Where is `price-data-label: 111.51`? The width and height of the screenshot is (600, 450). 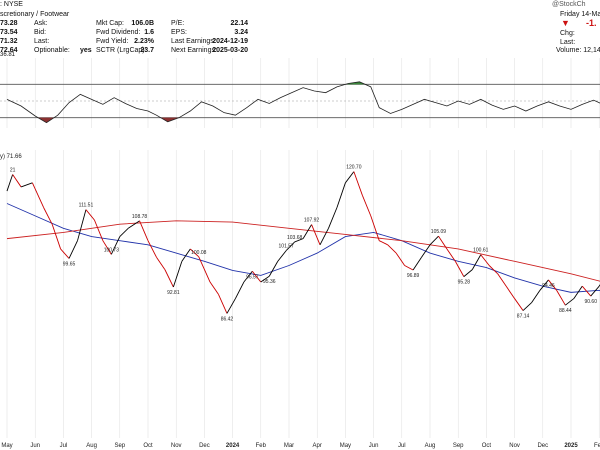
price-data-label: 111.51 is located at coordinates (86, 206).